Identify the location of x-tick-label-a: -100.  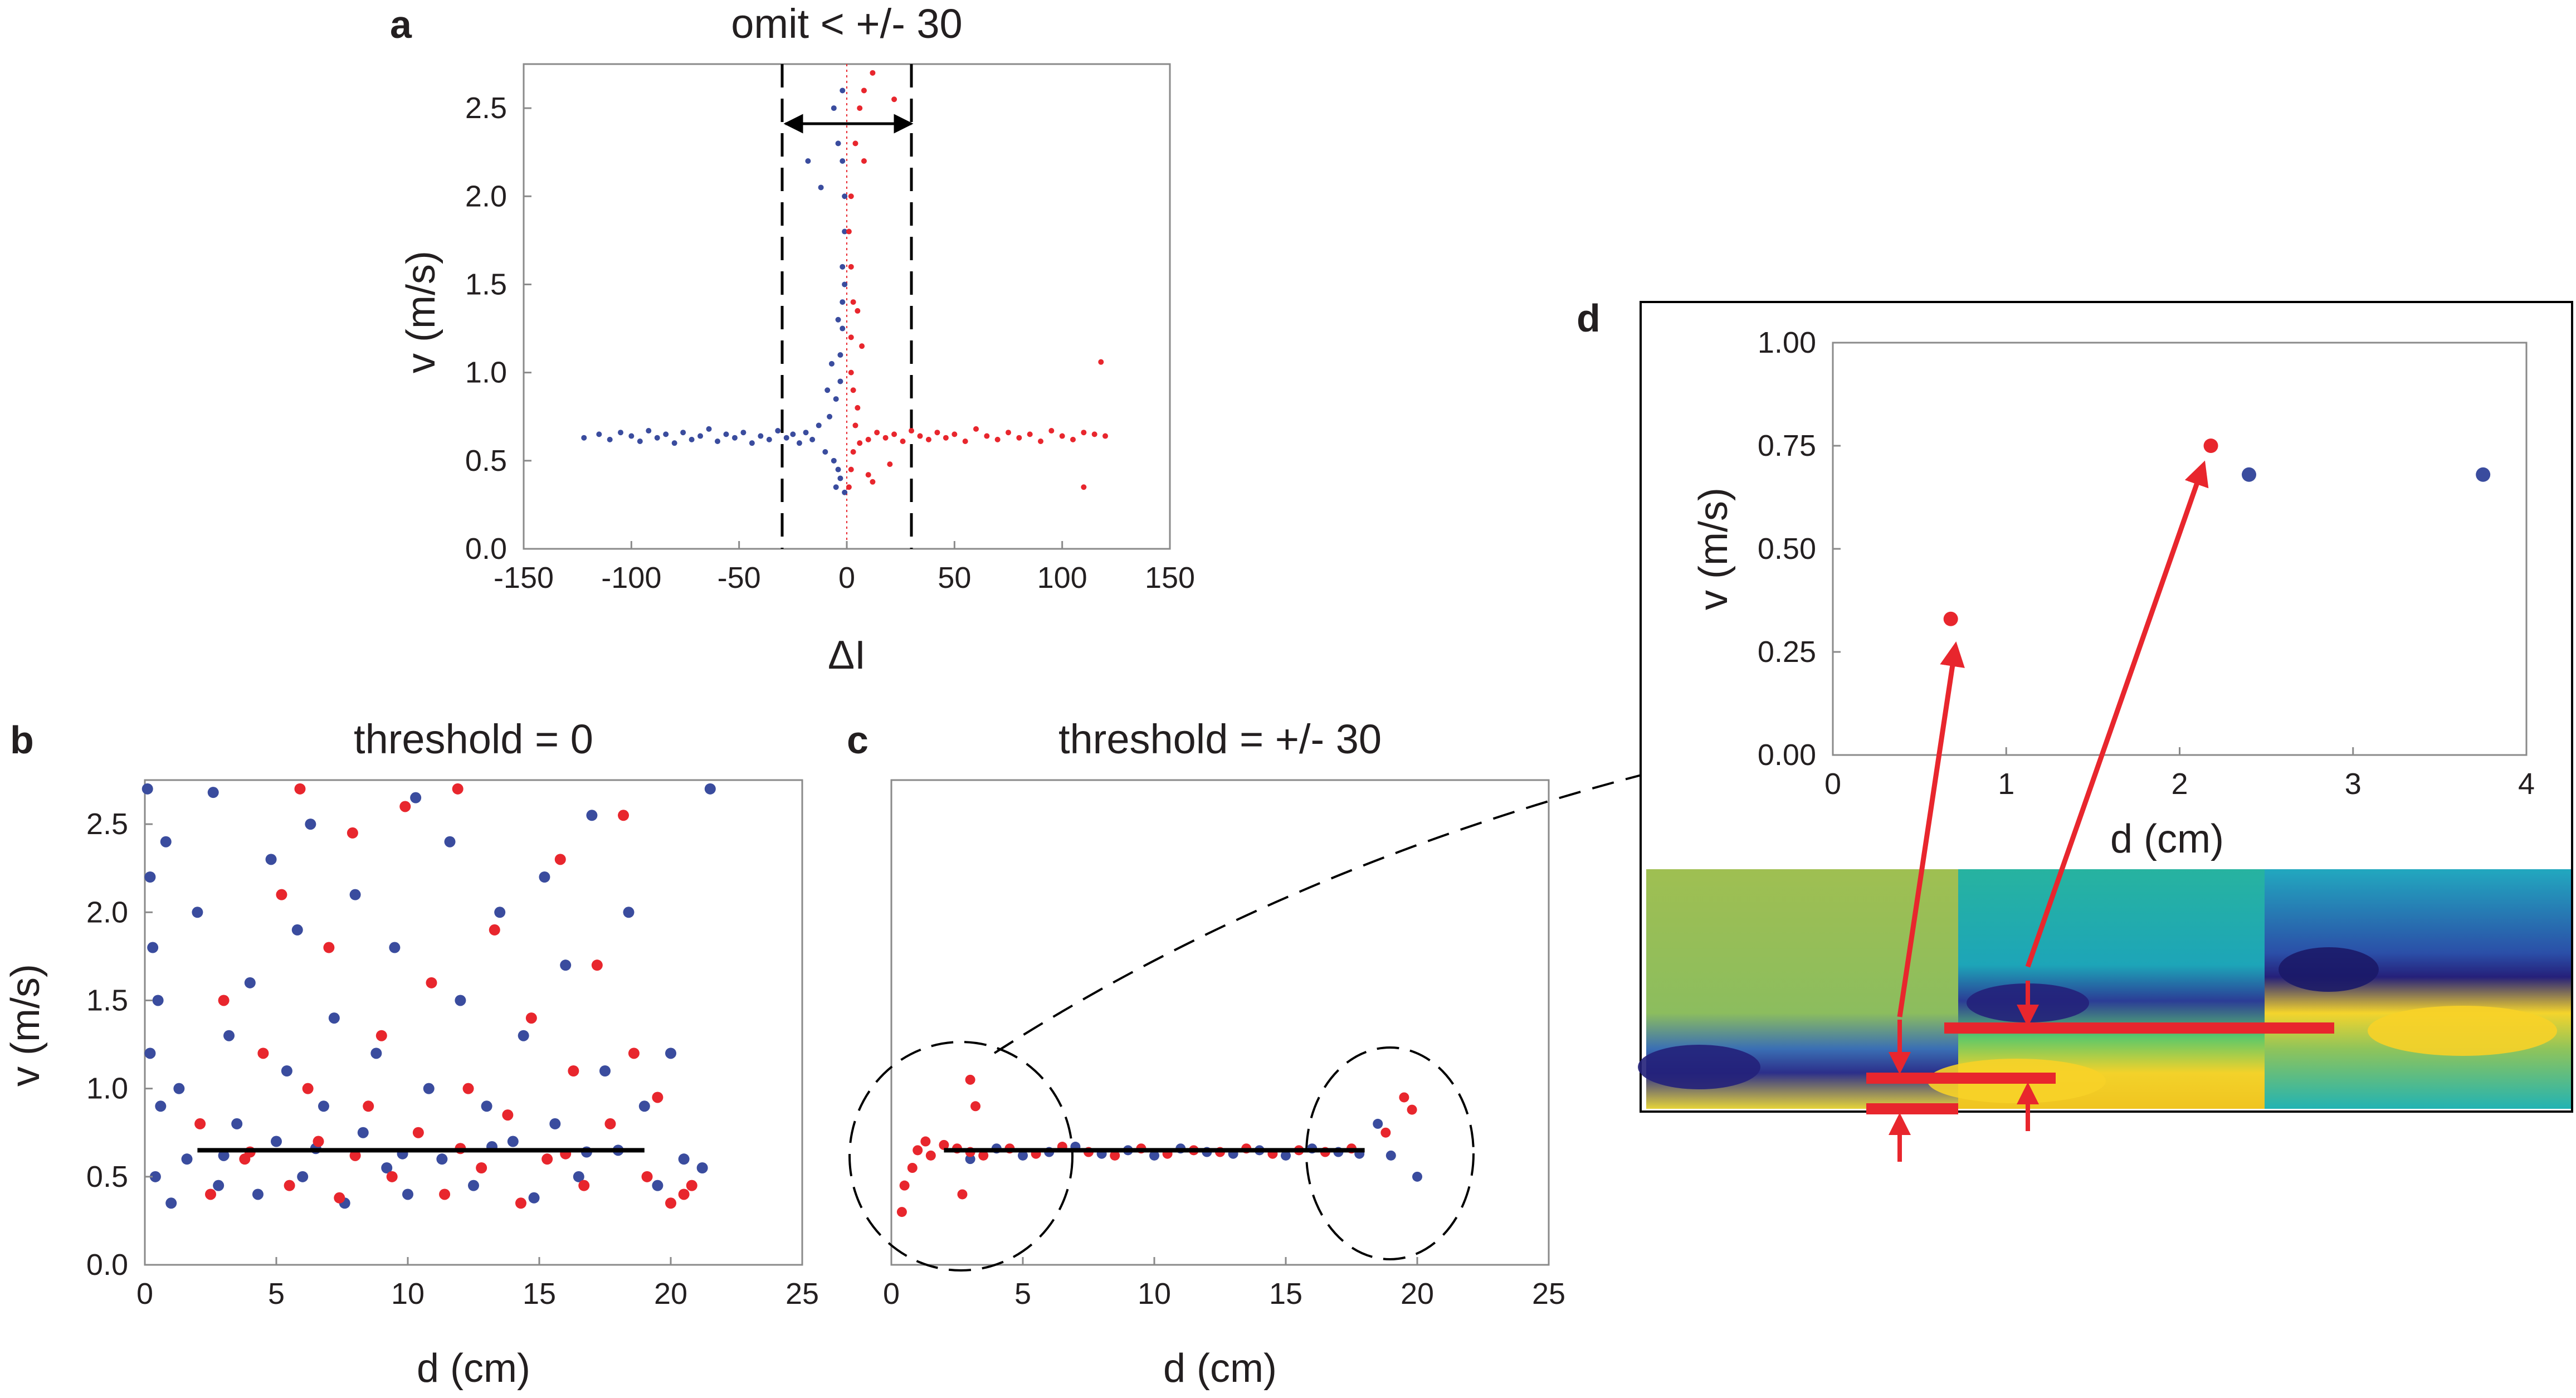
(631, 578).